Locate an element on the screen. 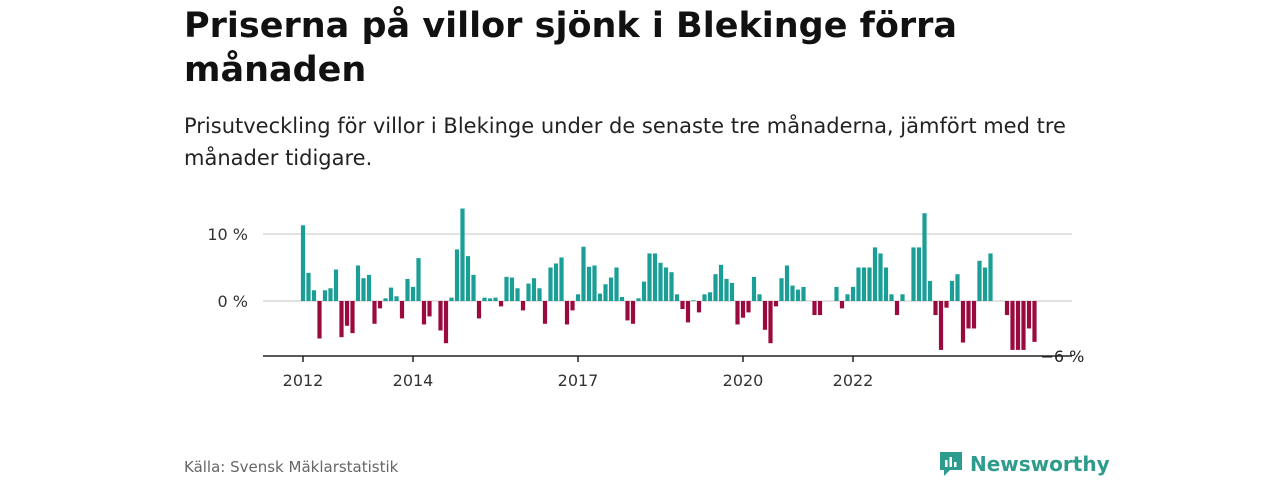  y-tick-label: 0 % is located at coordinates (233, 301).